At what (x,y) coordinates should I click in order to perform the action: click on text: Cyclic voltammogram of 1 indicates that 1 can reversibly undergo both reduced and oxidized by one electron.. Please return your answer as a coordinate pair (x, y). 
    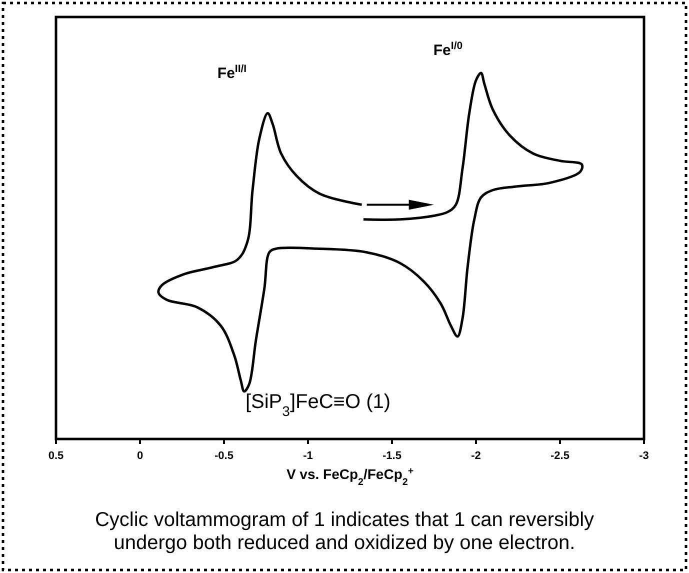
    Looking at the image, I should click on (344, 531).